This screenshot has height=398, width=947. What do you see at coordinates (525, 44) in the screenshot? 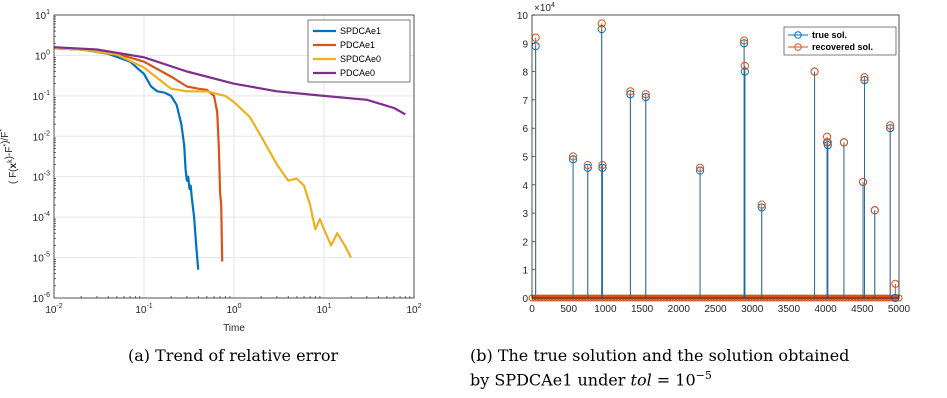
I see `y-tick-label-b: 9` at bounding box center [525, 44].